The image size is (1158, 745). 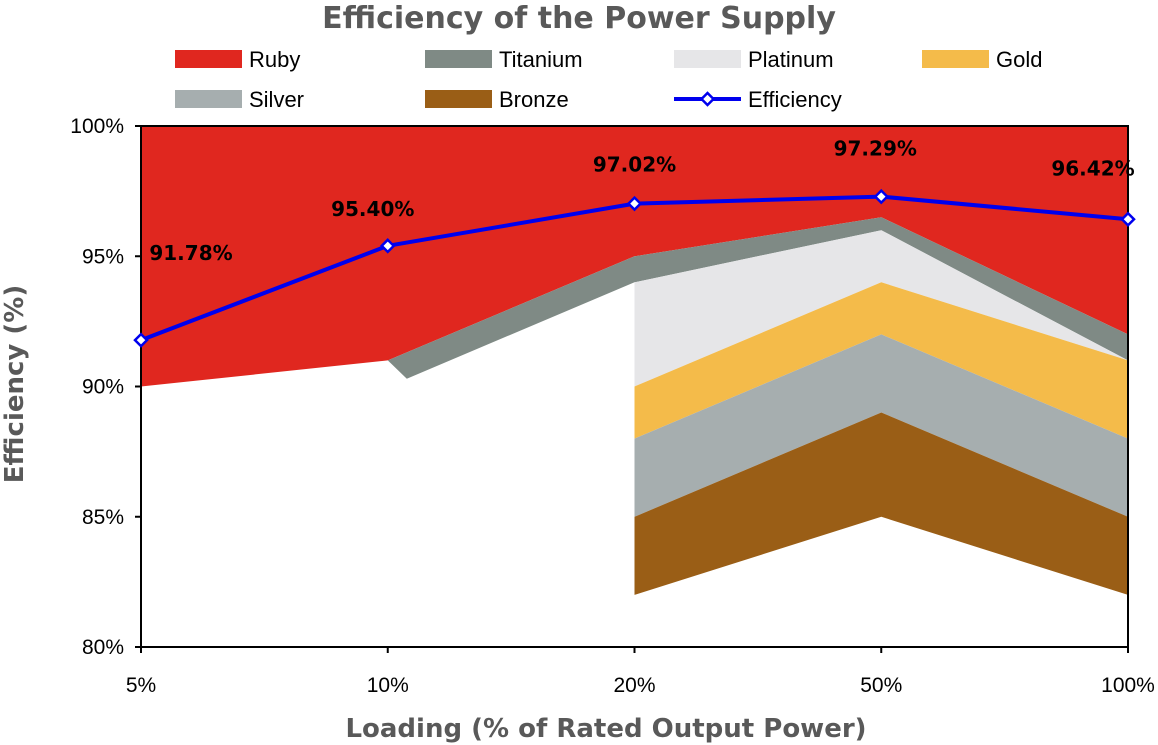 What do you see at coordinates (881, 503) in the screenshot?
I see `band-bronze` at bounding box center [881, 503].